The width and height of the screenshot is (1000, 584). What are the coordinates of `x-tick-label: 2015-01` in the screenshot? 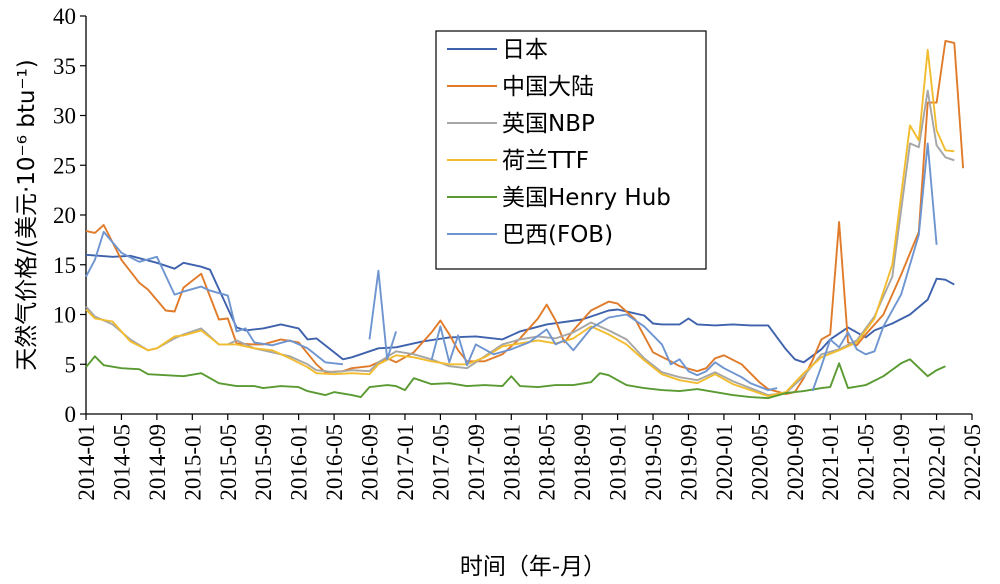 It's located at (192, 462).